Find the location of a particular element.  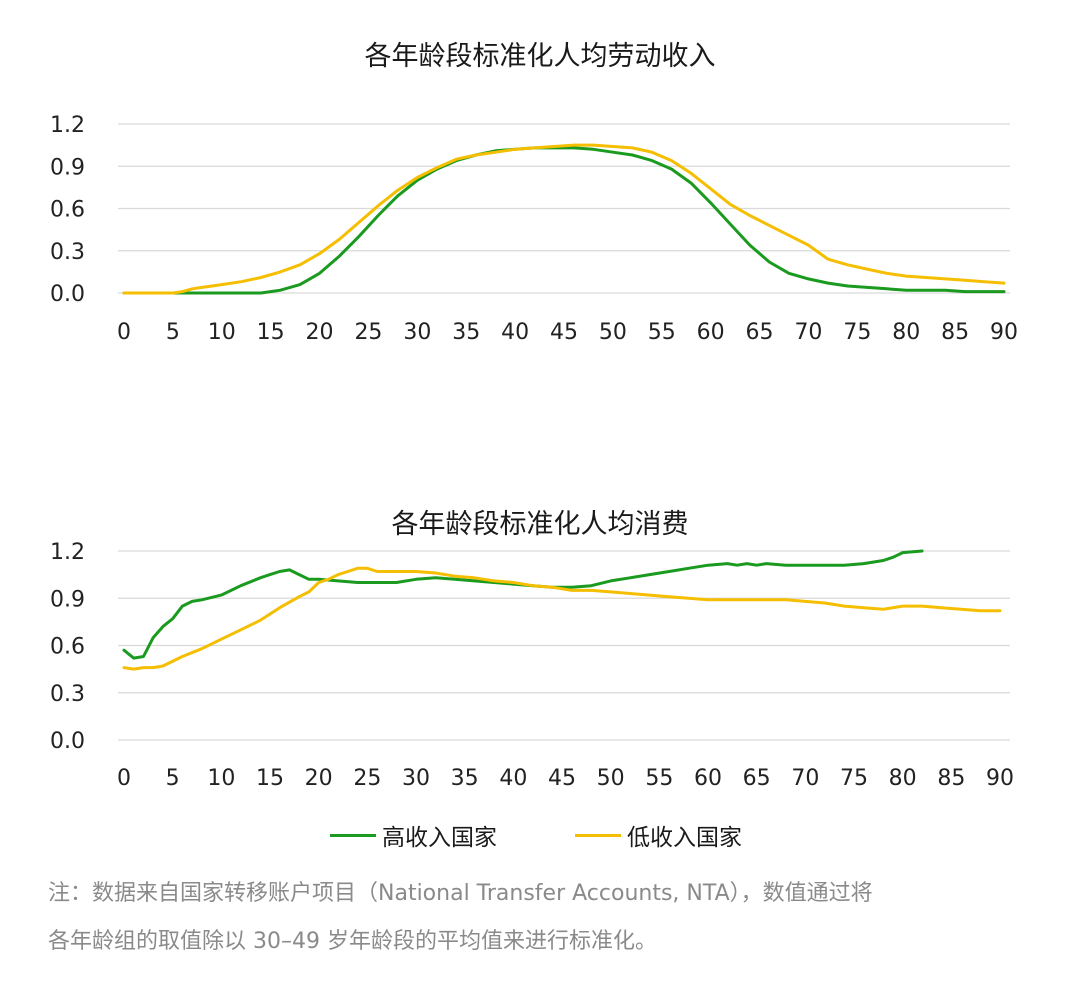

legend-label-low: 低收入国家 is located at coordinates (684, 838).